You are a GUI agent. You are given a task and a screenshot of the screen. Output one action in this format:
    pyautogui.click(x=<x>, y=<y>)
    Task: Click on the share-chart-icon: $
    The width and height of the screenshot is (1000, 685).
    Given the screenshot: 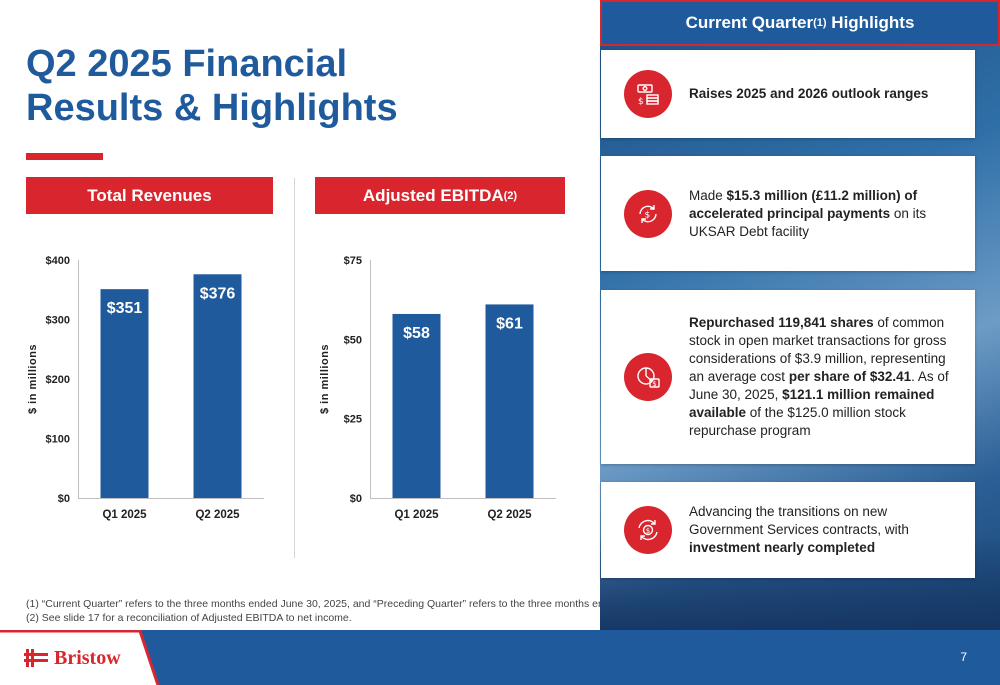 What is the action you would take?
    pyautogui.click(x=648, y=377)
    